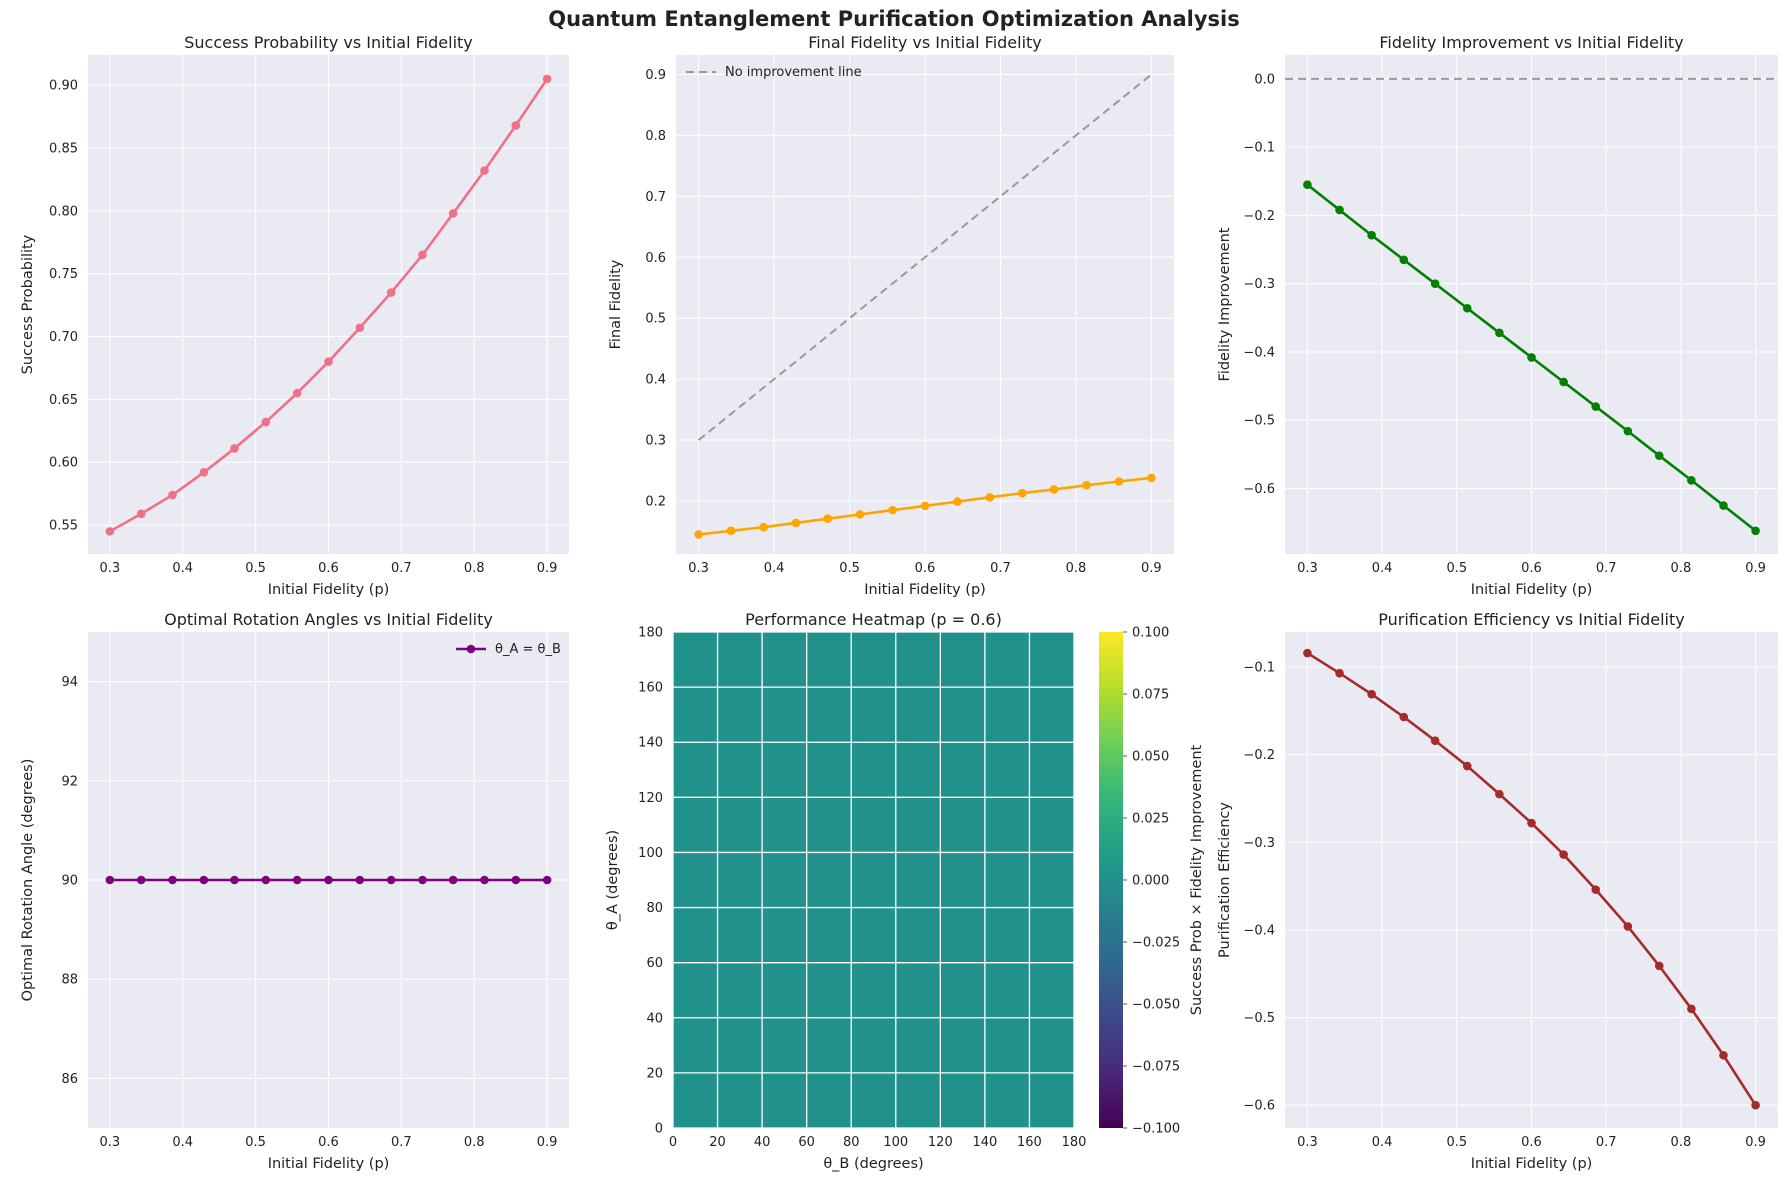 This screenshot has width=1789, height=1181. Describe the element at coordinates (655, 258) in the screenshot. I see `y-tick-label: 0.6` at that location.